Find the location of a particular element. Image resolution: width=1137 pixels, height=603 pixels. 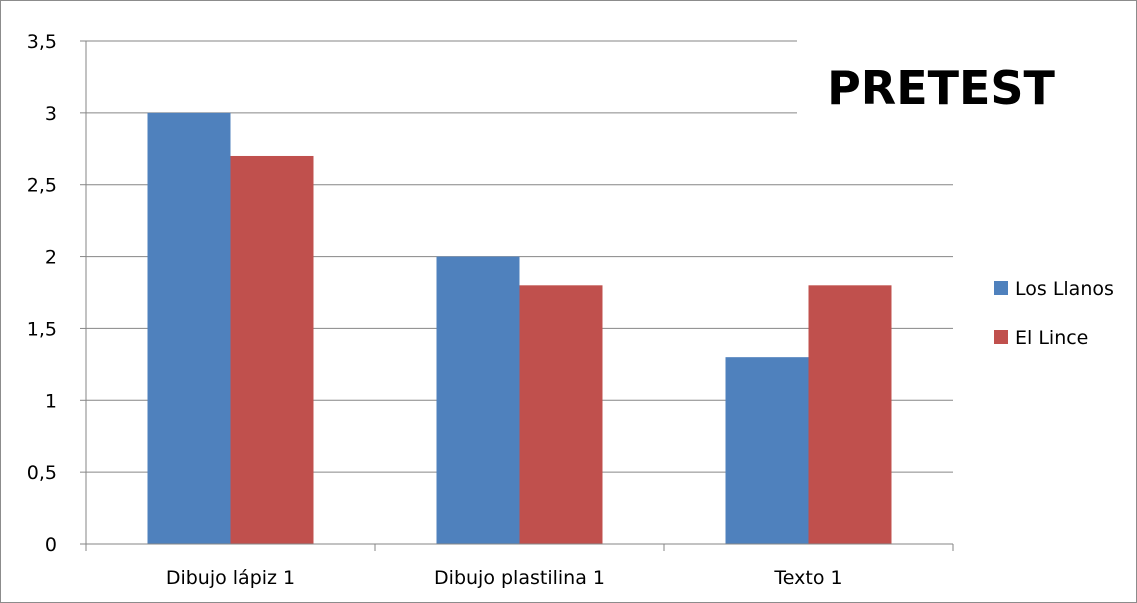

chart-title: PRETEST is located at coordinates (941, 88).